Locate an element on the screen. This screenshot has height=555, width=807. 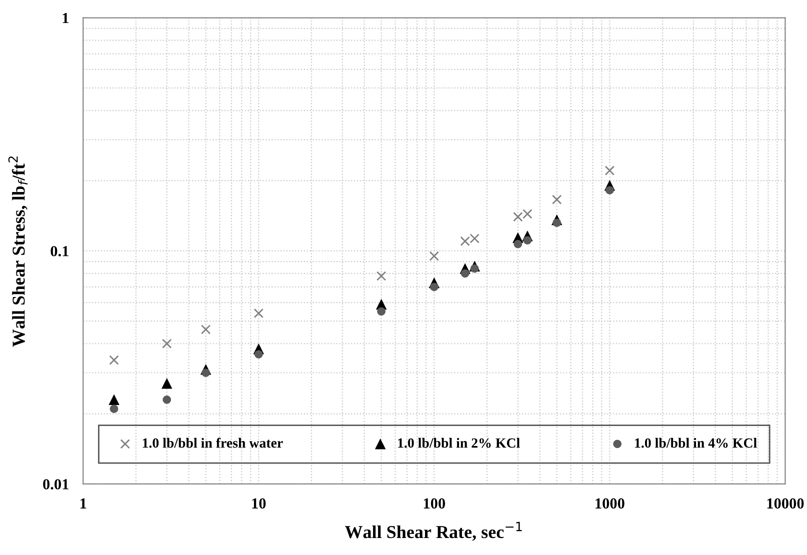
x-tick-label: 100 is located at coordinates (435, 503).